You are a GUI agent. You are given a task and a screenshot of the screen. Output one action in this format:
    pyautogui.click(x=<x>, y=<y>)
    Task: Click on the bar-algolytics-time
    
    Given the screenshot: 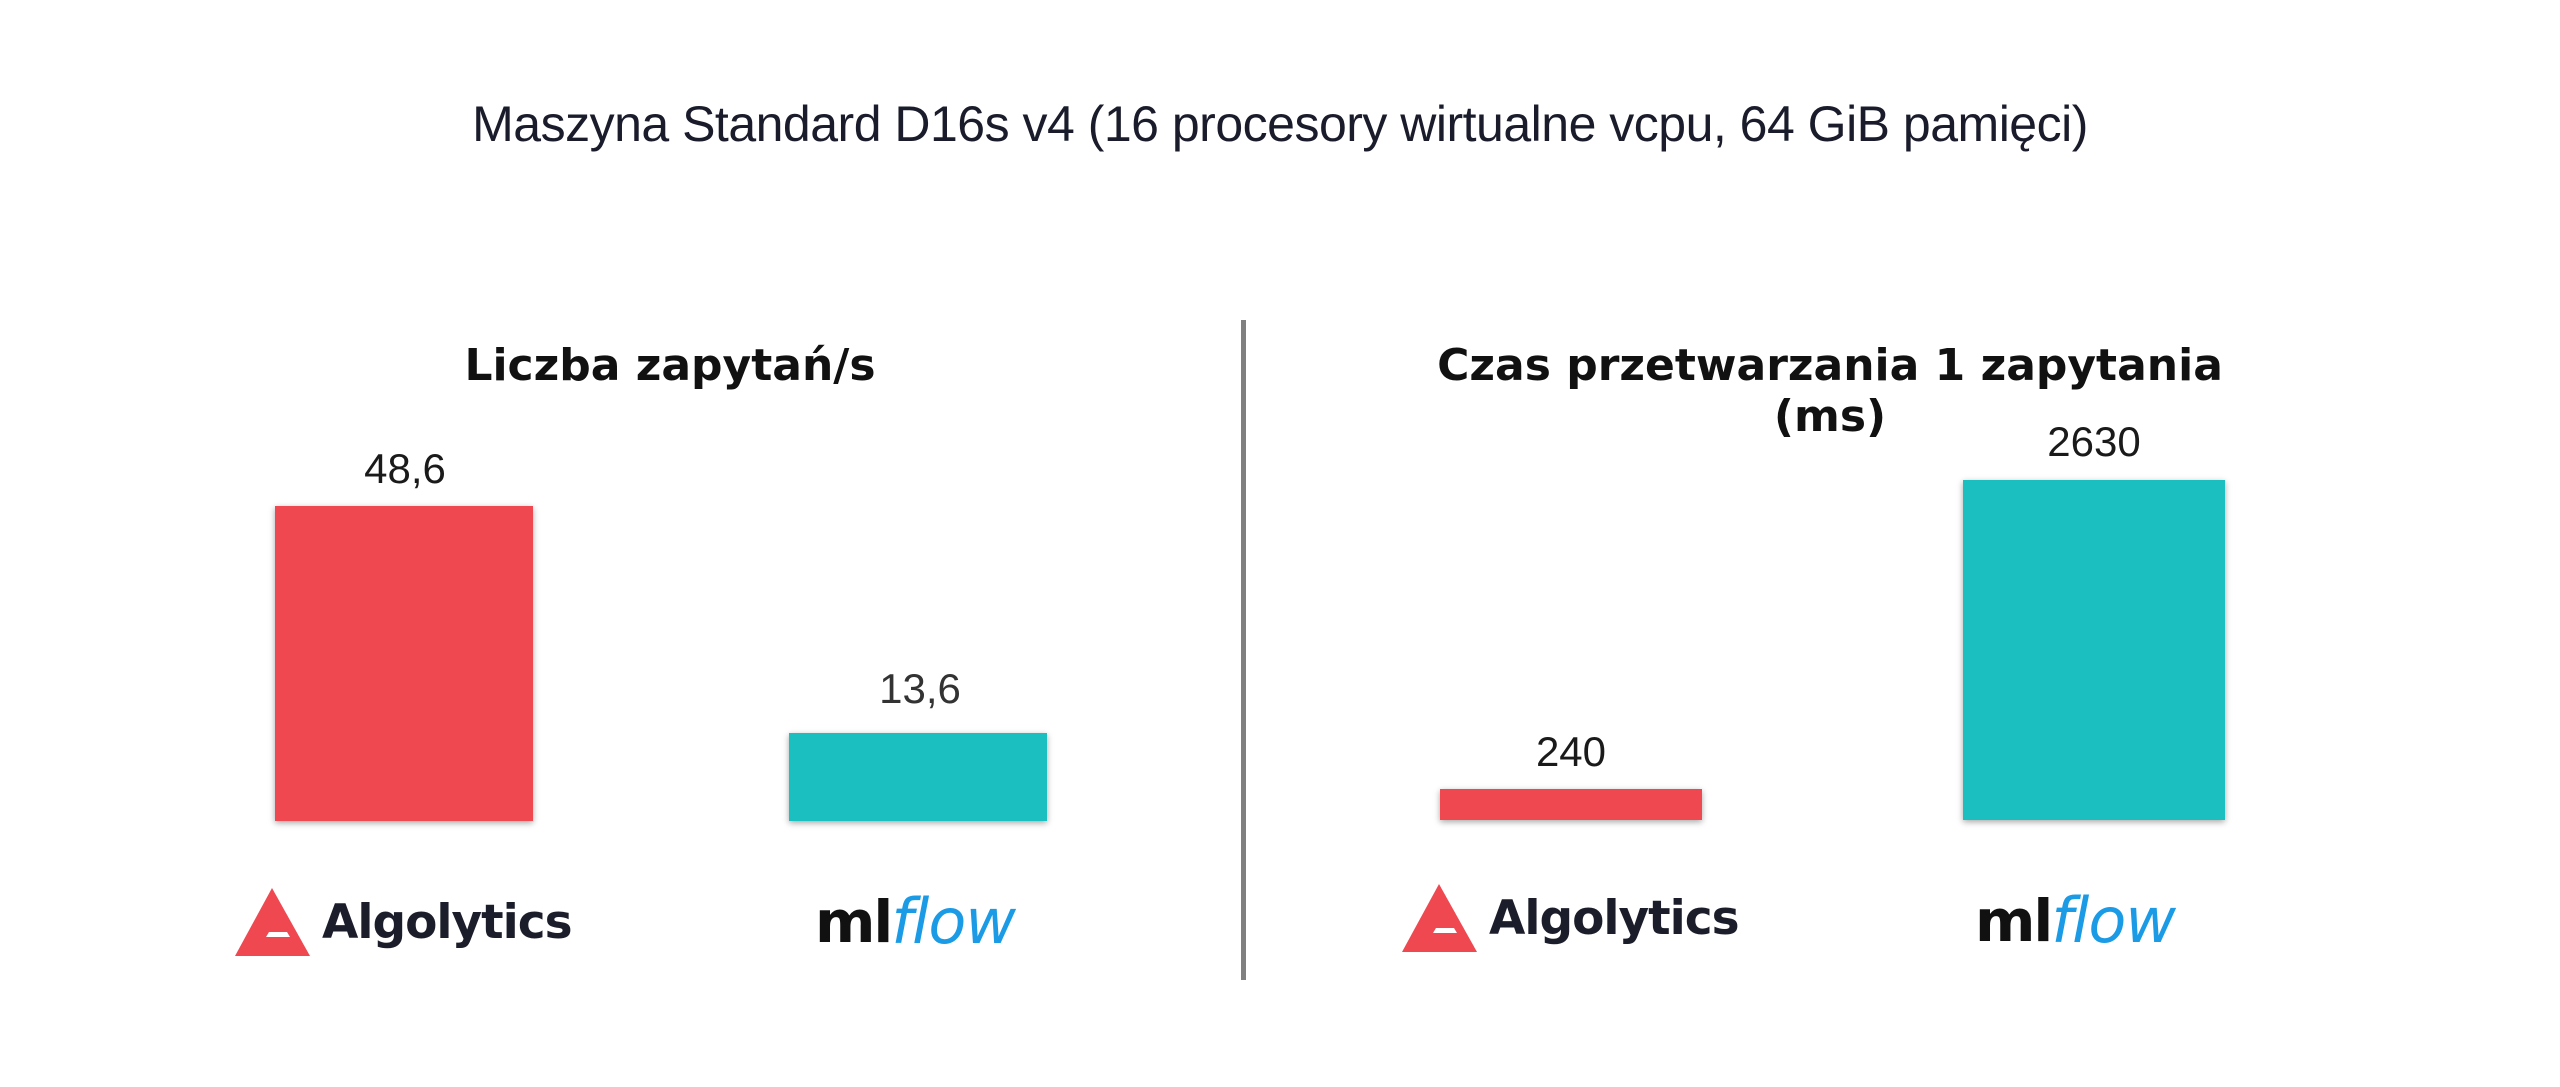 What is the action you would take?
    pyautogui.click(x=1571, y=804)
    